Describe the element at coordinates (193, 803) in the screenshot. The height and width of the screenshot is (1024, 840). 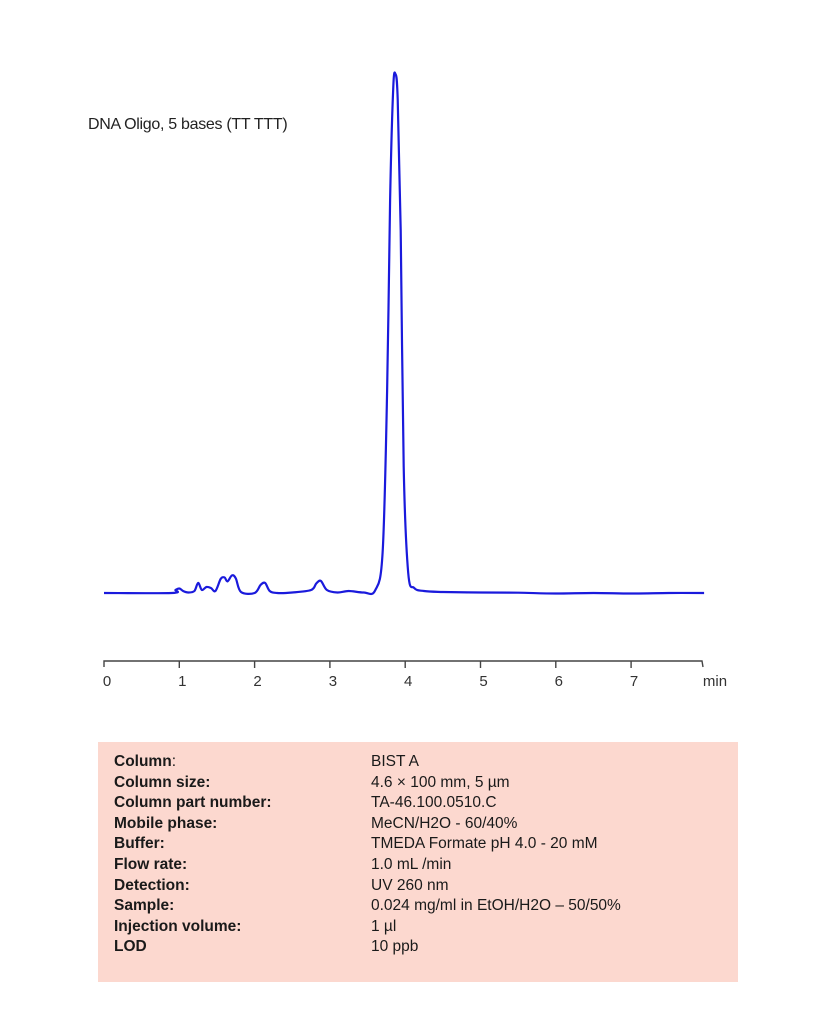
I see `condition-label: Column part number:` at that location.